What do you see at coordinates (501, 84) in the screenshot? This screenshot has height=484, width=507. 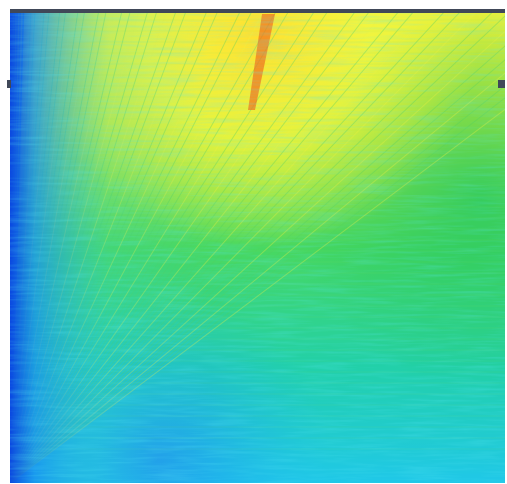 I see `right-marker` at bounding box center [501, 84].